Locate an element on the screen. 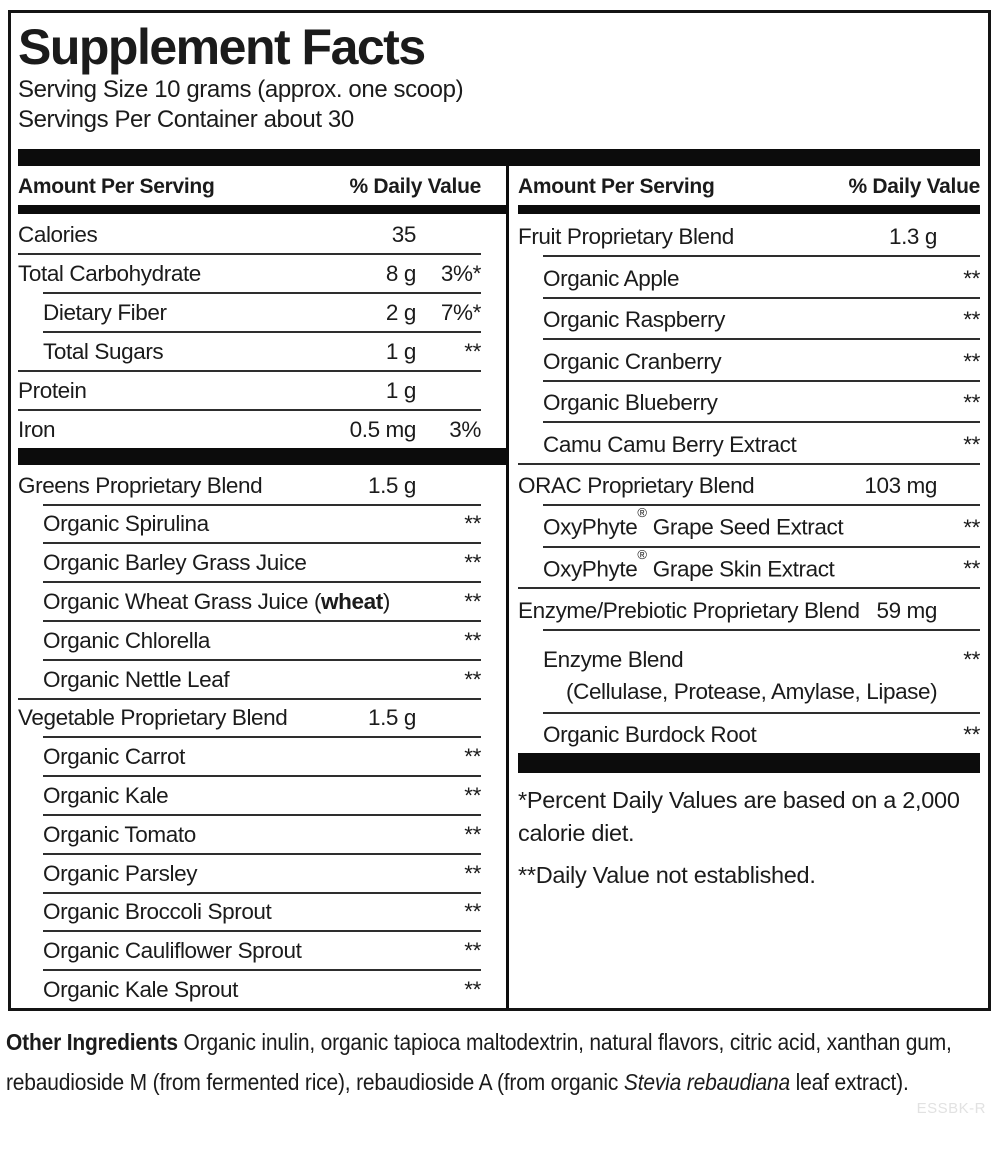  row-label: Organic Chlorella is located at coordinates (127, 640).